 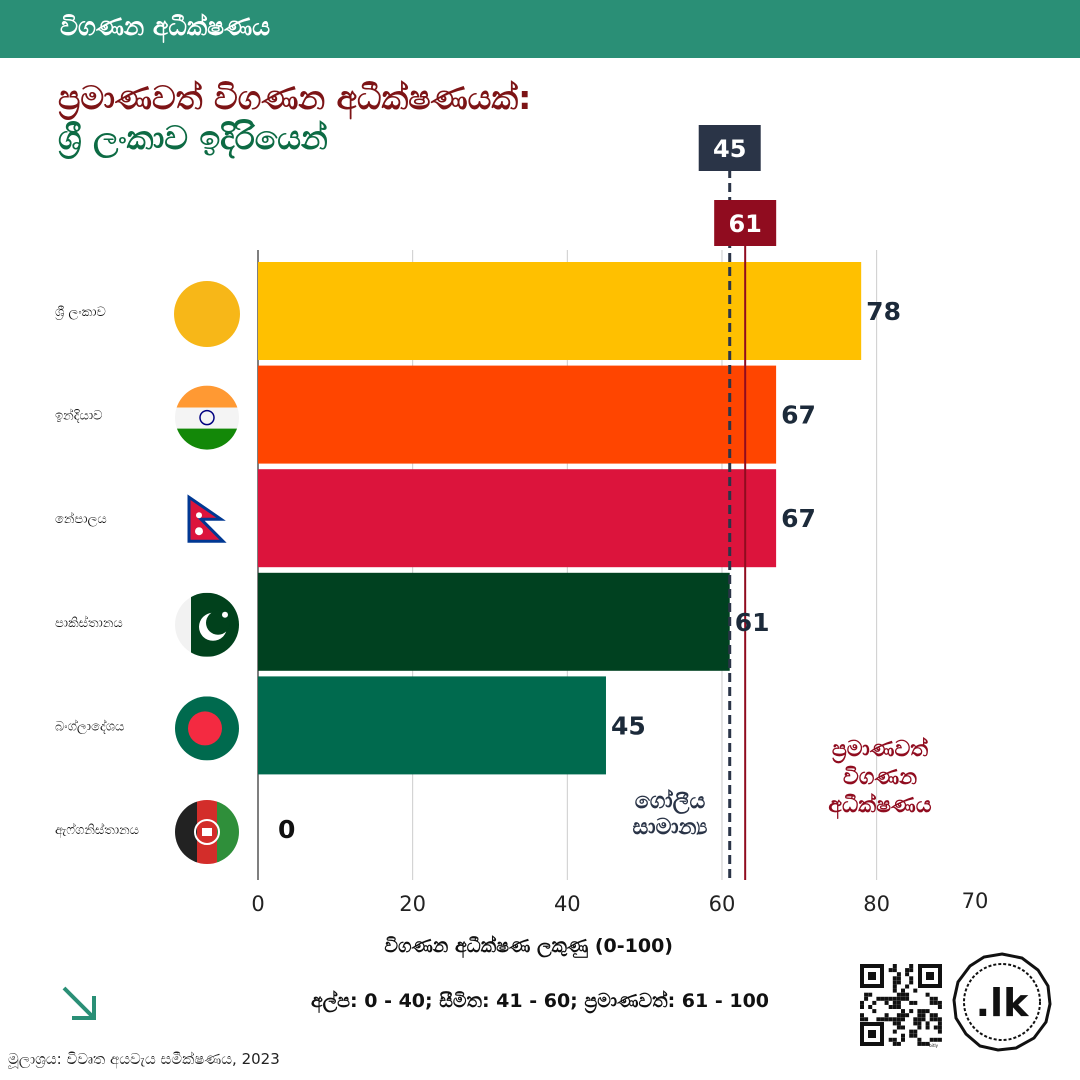 What do you see at coordinates (883, 311) in the screenshot?
I see `bar-value-label: 78` at bounding box center [883, 311].